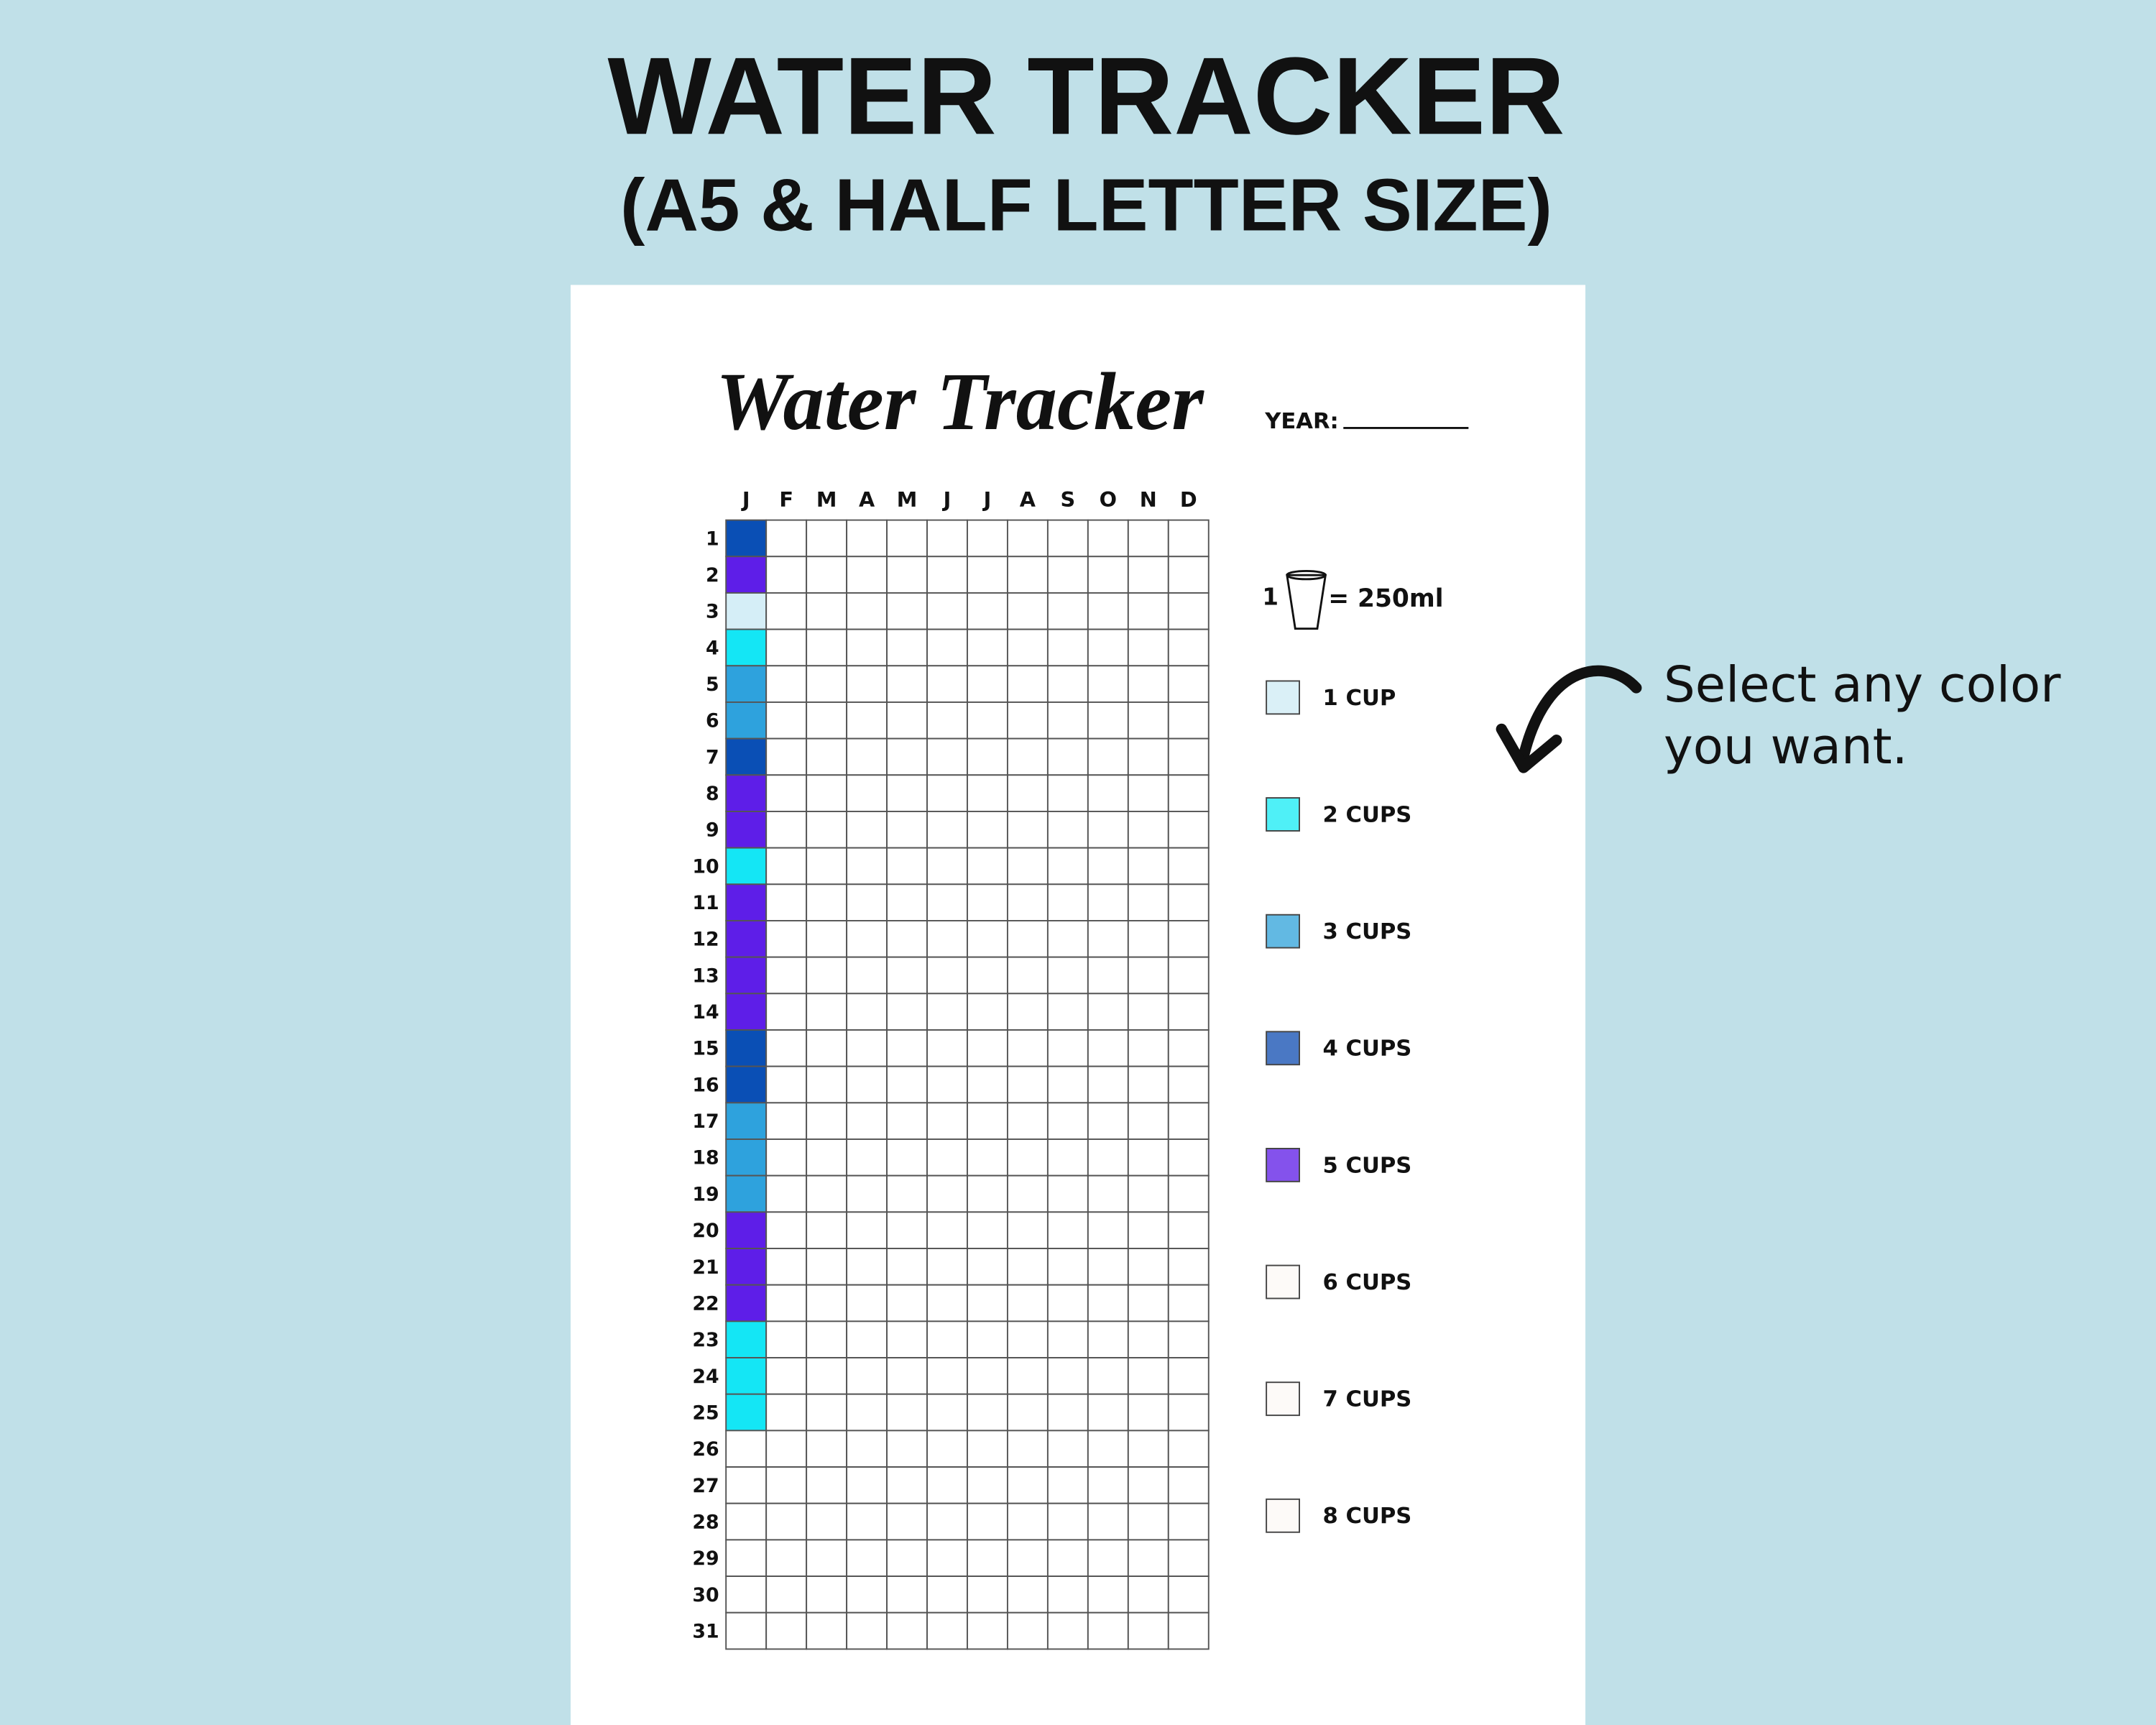 This screenshot has height=1725, width=2156. What do you see at coordinates (705, 1303) in the screenshot?
I see `day-label: 22` at bounding box center [705, 1303].